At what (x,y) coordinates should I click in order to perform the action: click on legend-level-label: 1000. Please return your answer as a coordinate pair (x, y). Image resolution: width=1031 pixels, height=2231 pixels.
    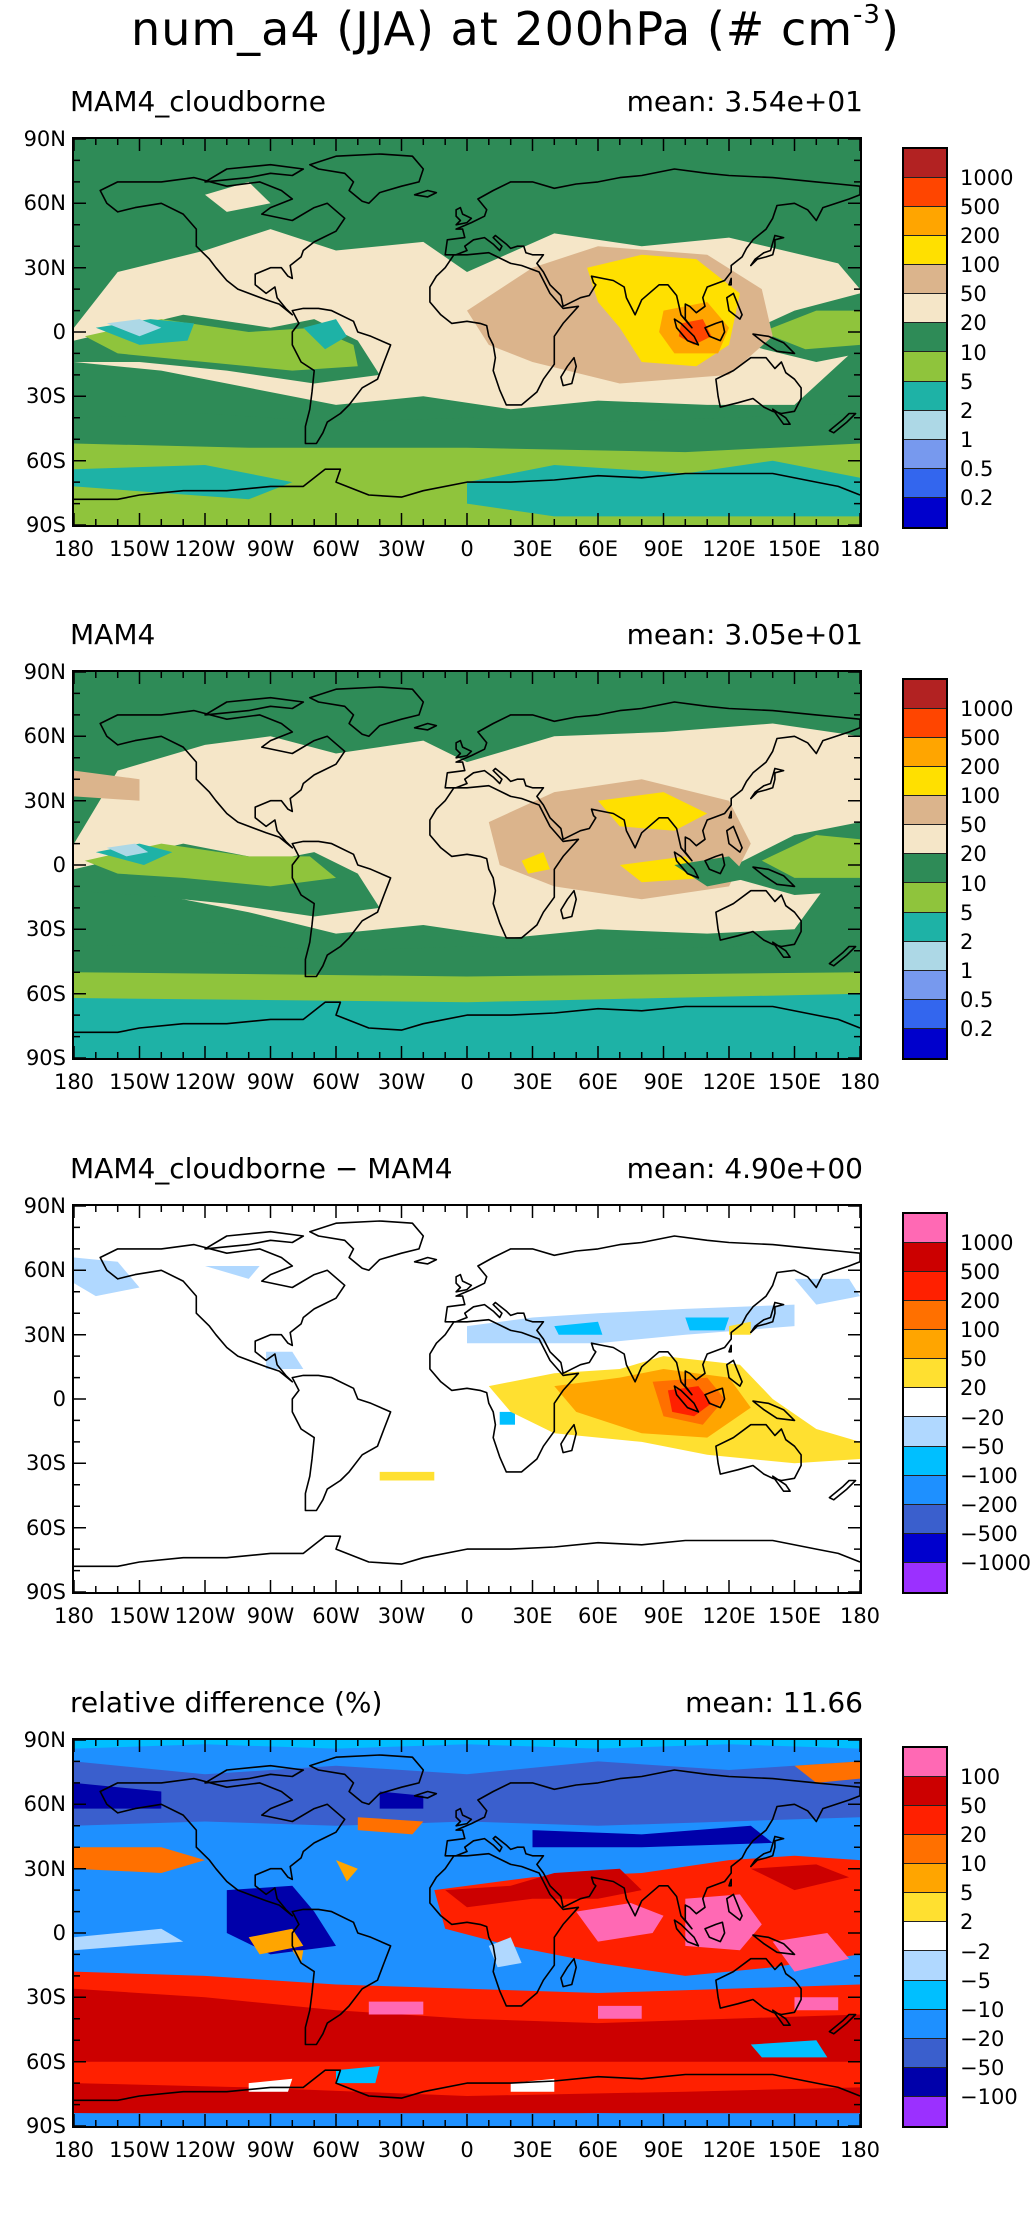
    Looking at the image, I should click on (987, 178).